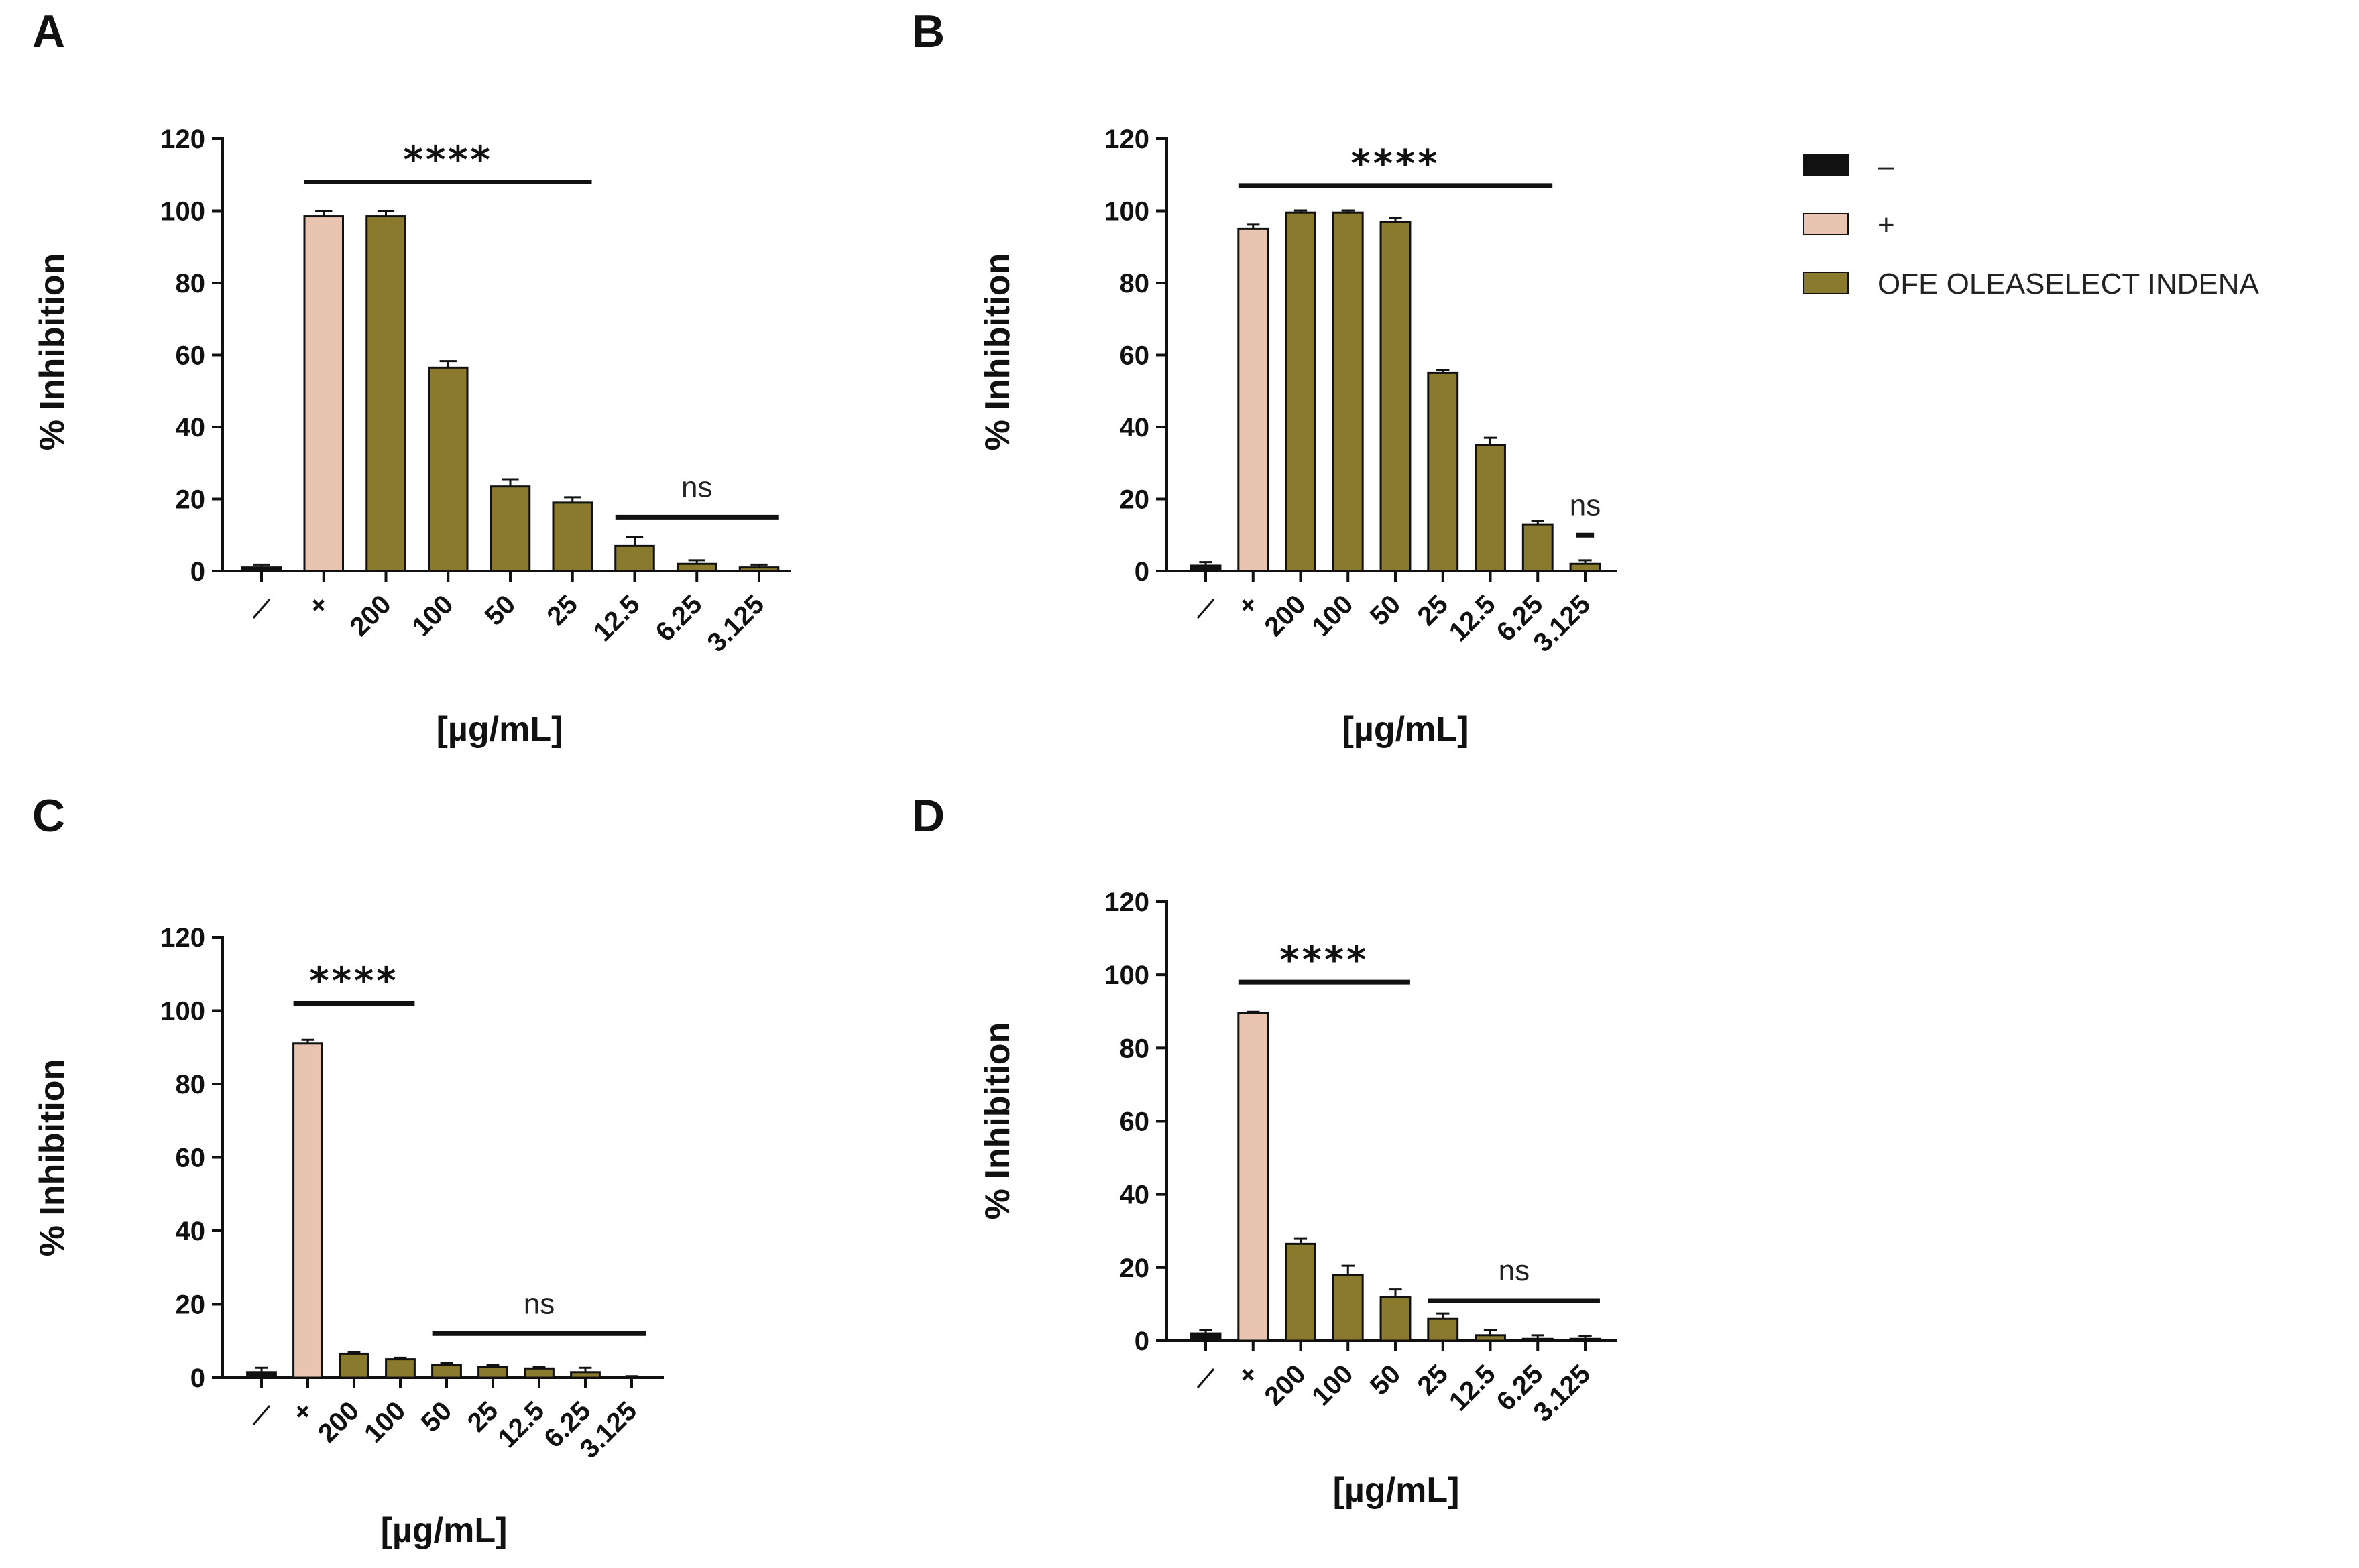 Image resolution: width=2359 pixels, height=1568 pixels. What do you see at coordinates (48, 32) in the screenshot?
I see `panel-letter: A` at bounding box center [48, 32].